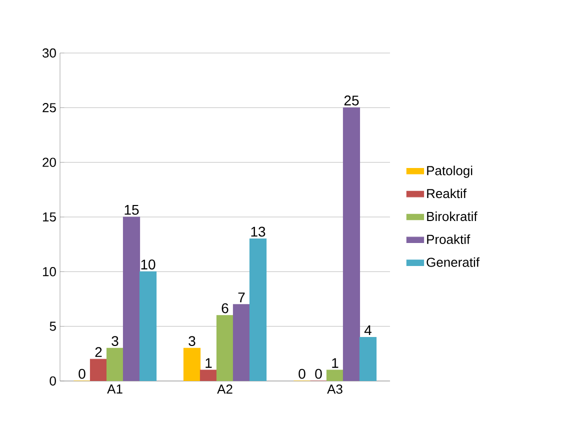 The height and width of the screenshot is (421, 574). I want to click on y-tick-label: 5, so click(53, 326).